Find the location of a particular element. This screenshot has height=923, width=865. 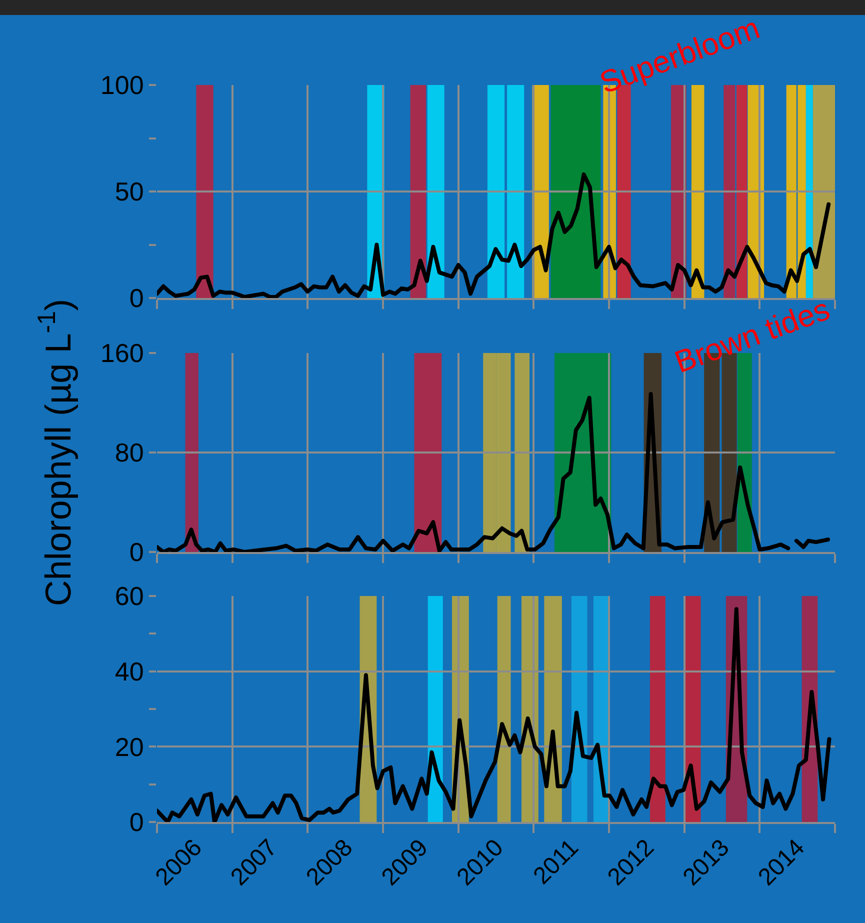

line-series is located at coordinates (494, 235).